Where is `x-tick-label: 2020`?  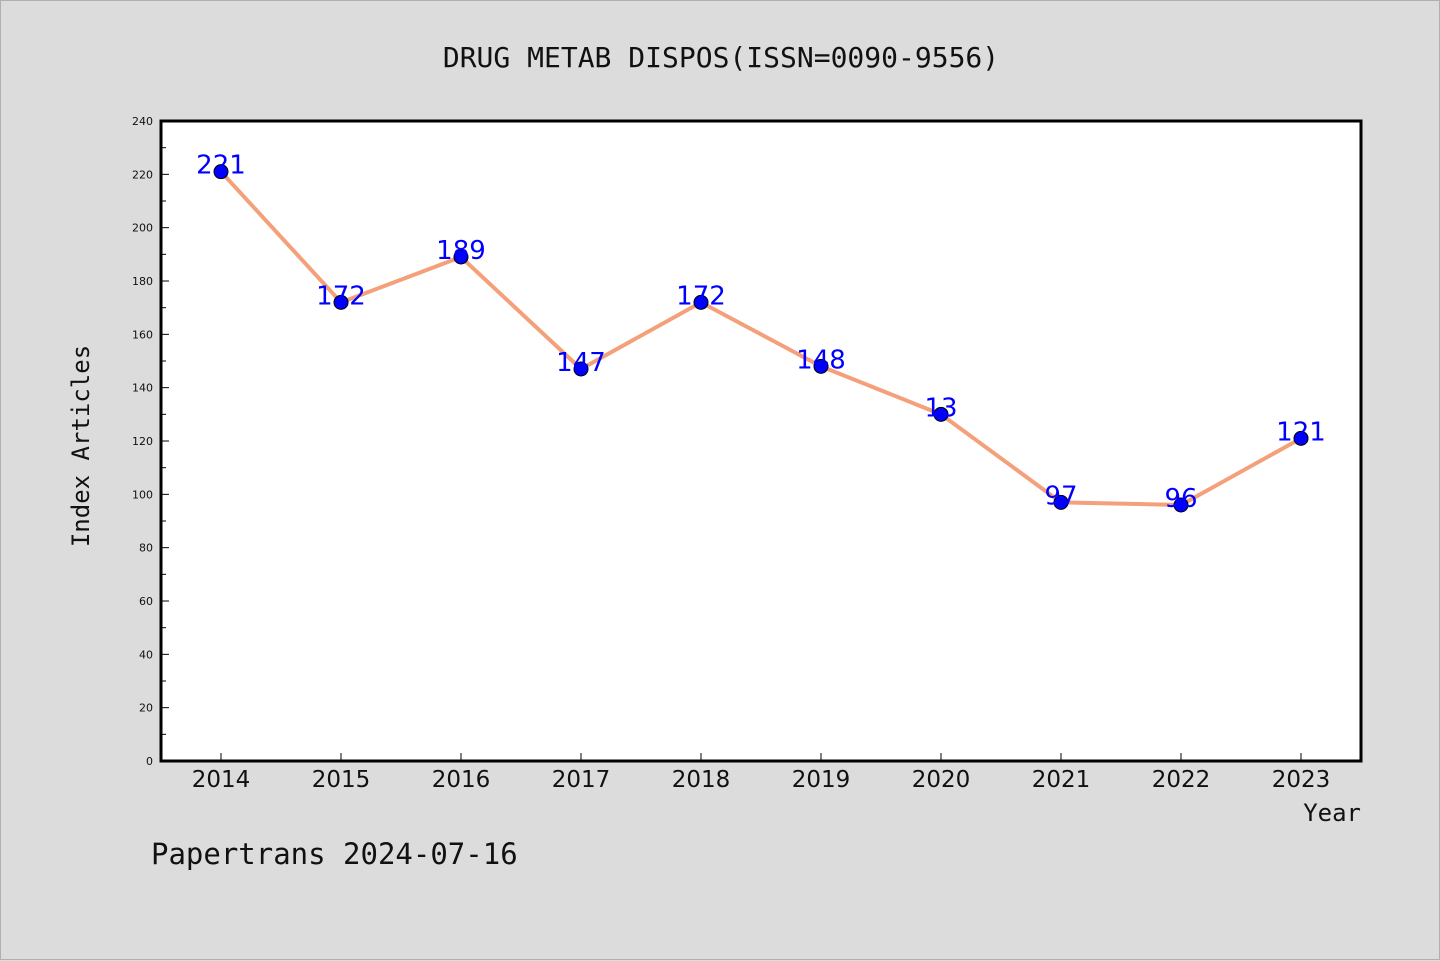
x-tick-label: 2020 is located at coordinates (941, 780).